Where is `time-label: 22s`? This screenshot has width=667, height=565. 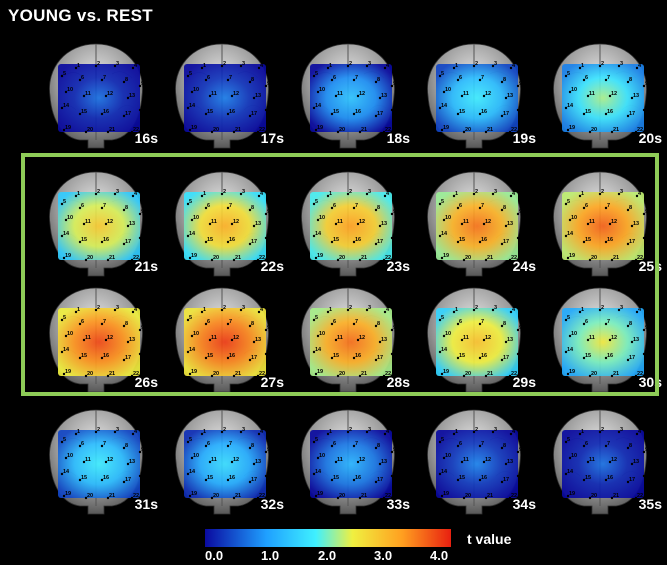 time-label: 22s is located at coordinates (272, 266).